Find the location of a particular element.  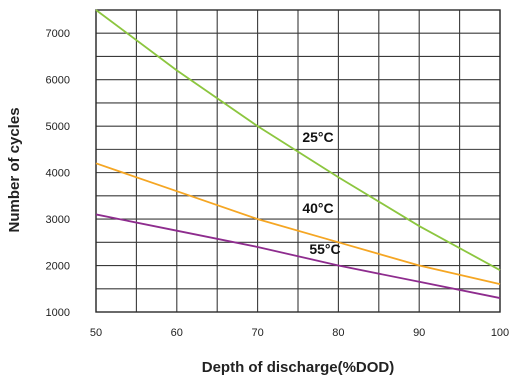

y-tick-label: 5000 is located at coordinates (58, 127).